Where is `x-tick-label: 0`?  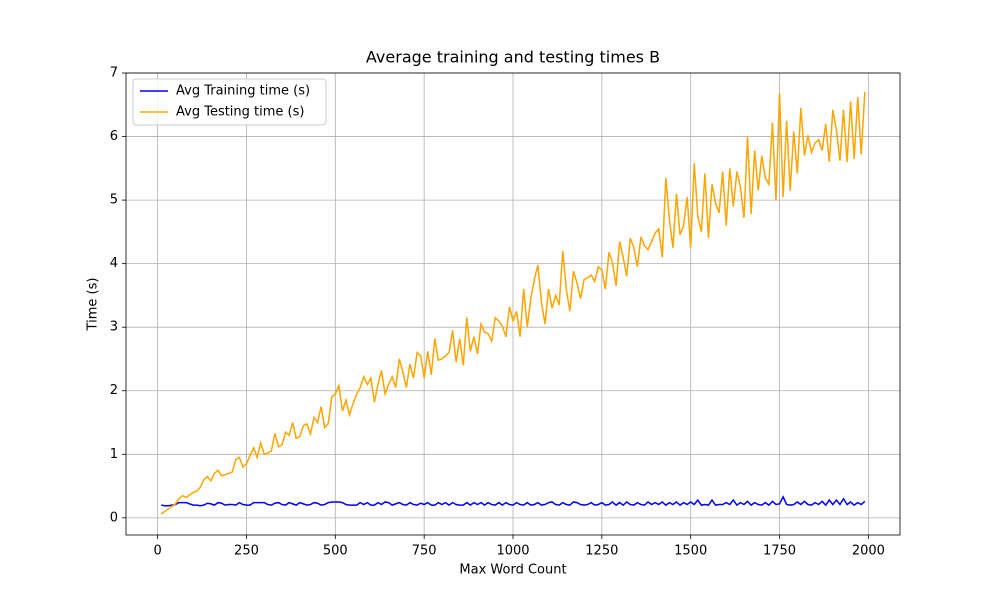 x-tick-label: 0 is located at coordinates (157, 551).